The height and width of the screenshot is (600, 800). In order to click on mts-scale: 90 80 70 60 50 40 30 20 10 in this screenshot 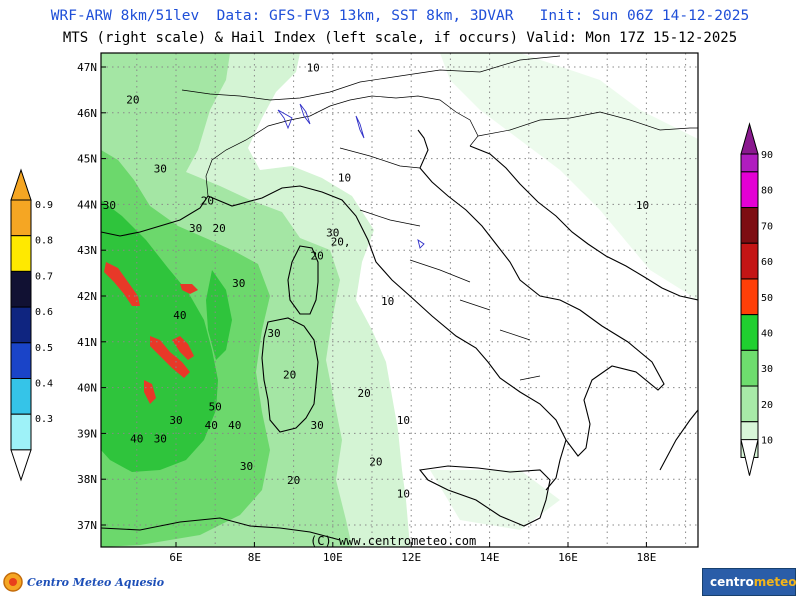, I will do `click(756, 299)`.